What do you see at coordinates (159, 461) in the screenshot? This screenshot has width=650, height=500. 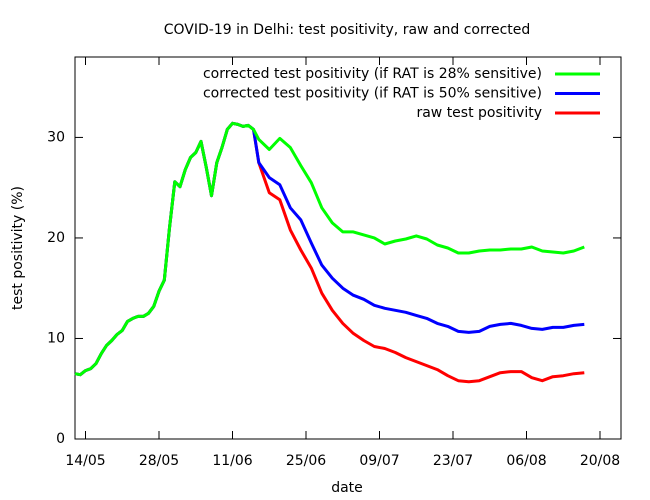 I see `x-tick-label: 28/05` at bounding box center [159, 461].